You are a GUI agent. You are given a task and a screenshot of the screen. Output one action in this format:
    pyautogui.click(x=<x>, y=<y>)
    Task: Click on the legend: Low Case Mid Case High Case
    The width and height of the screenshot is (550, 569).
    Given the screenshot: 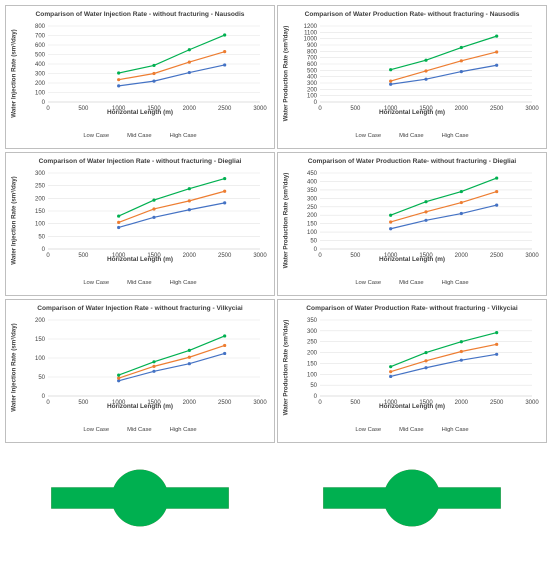 What is the action you would take?
    pyautogui.click(x=140, y=330)
    